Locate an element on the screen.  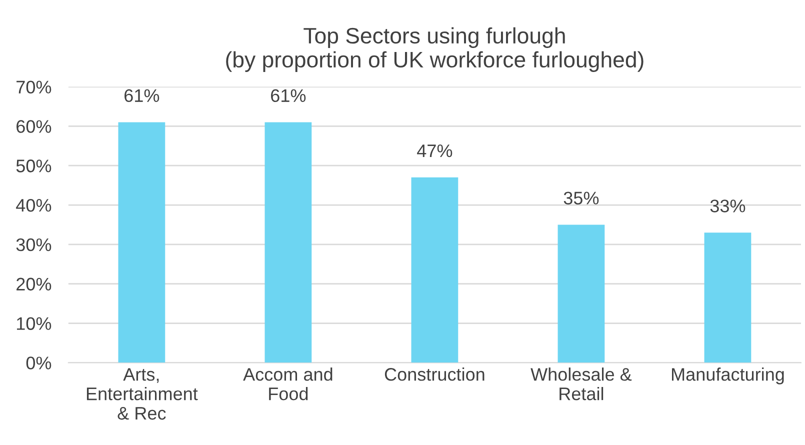
y-tick-label: 70% is located at coordinates (34, 87).